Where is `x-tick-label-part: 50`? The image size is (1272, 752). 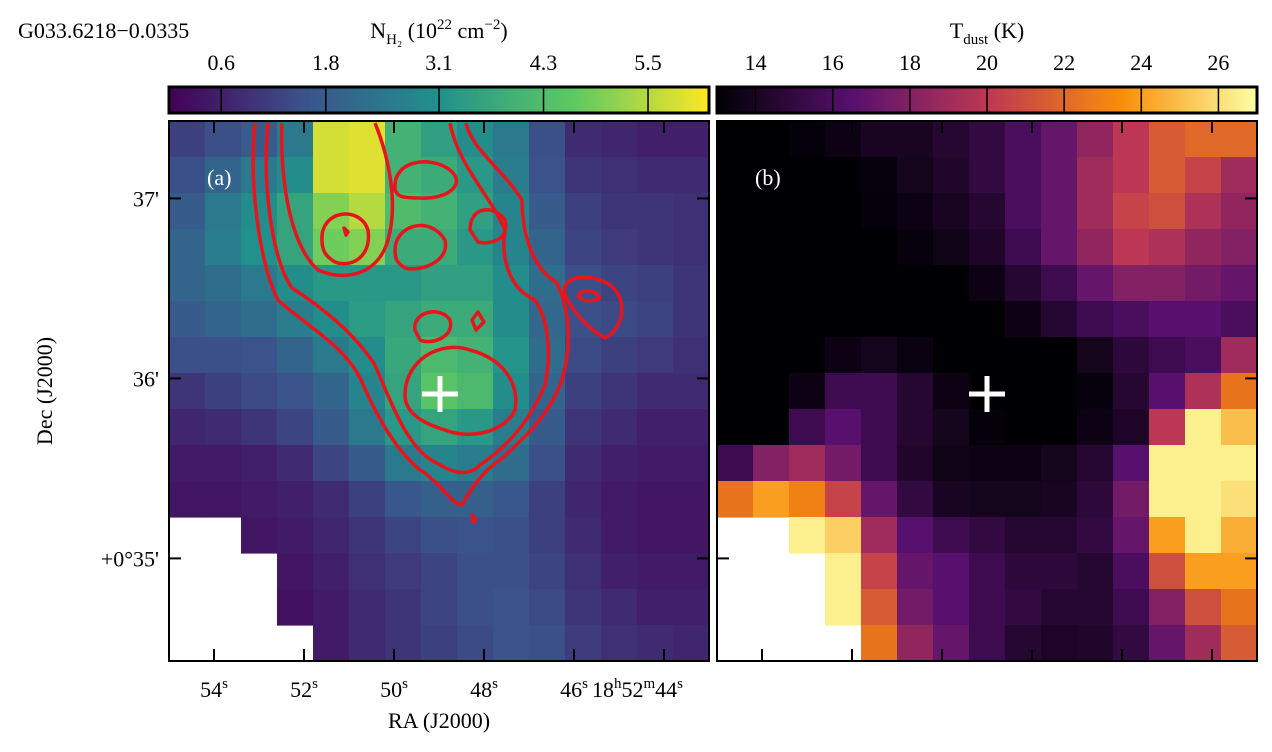
x-tick-label-part: 50 is located at coordinates (391, 689).